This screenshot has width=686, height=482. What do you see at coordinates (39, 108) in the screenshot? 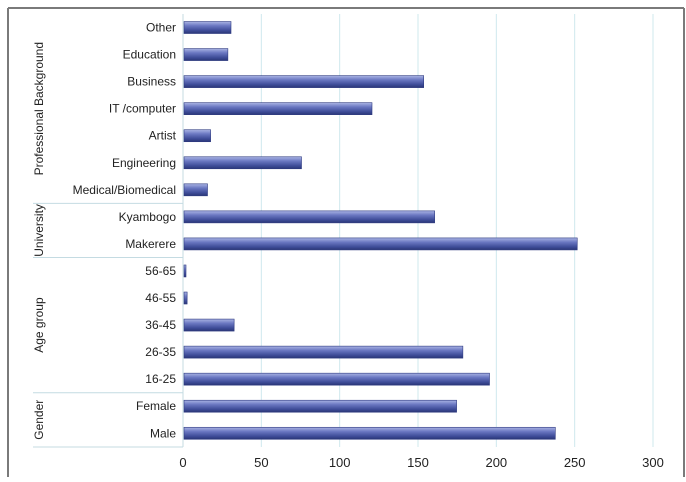
I see `group-label: Professional Background` at bounding box center [39, 108].